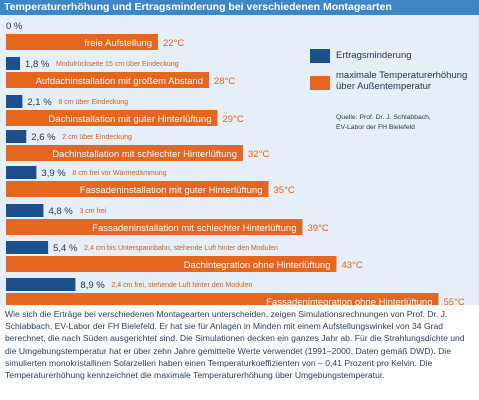  Describe the element at coordinates (375, 127) in the screenshot. I see `source-line: EV-Labor der FH Bielefeld` at that location.